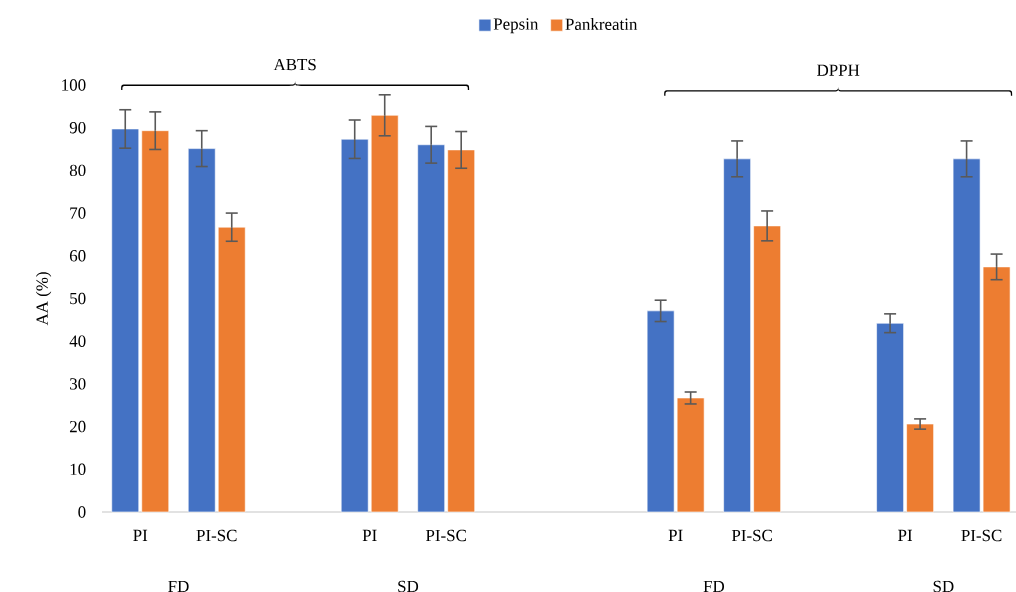 The height and width of the screenshot is (592, 1016). What do you see at coordinates (77, 426) in the screenshot?
I see `y-tick-label: 20` at bounding box center [77, 426].